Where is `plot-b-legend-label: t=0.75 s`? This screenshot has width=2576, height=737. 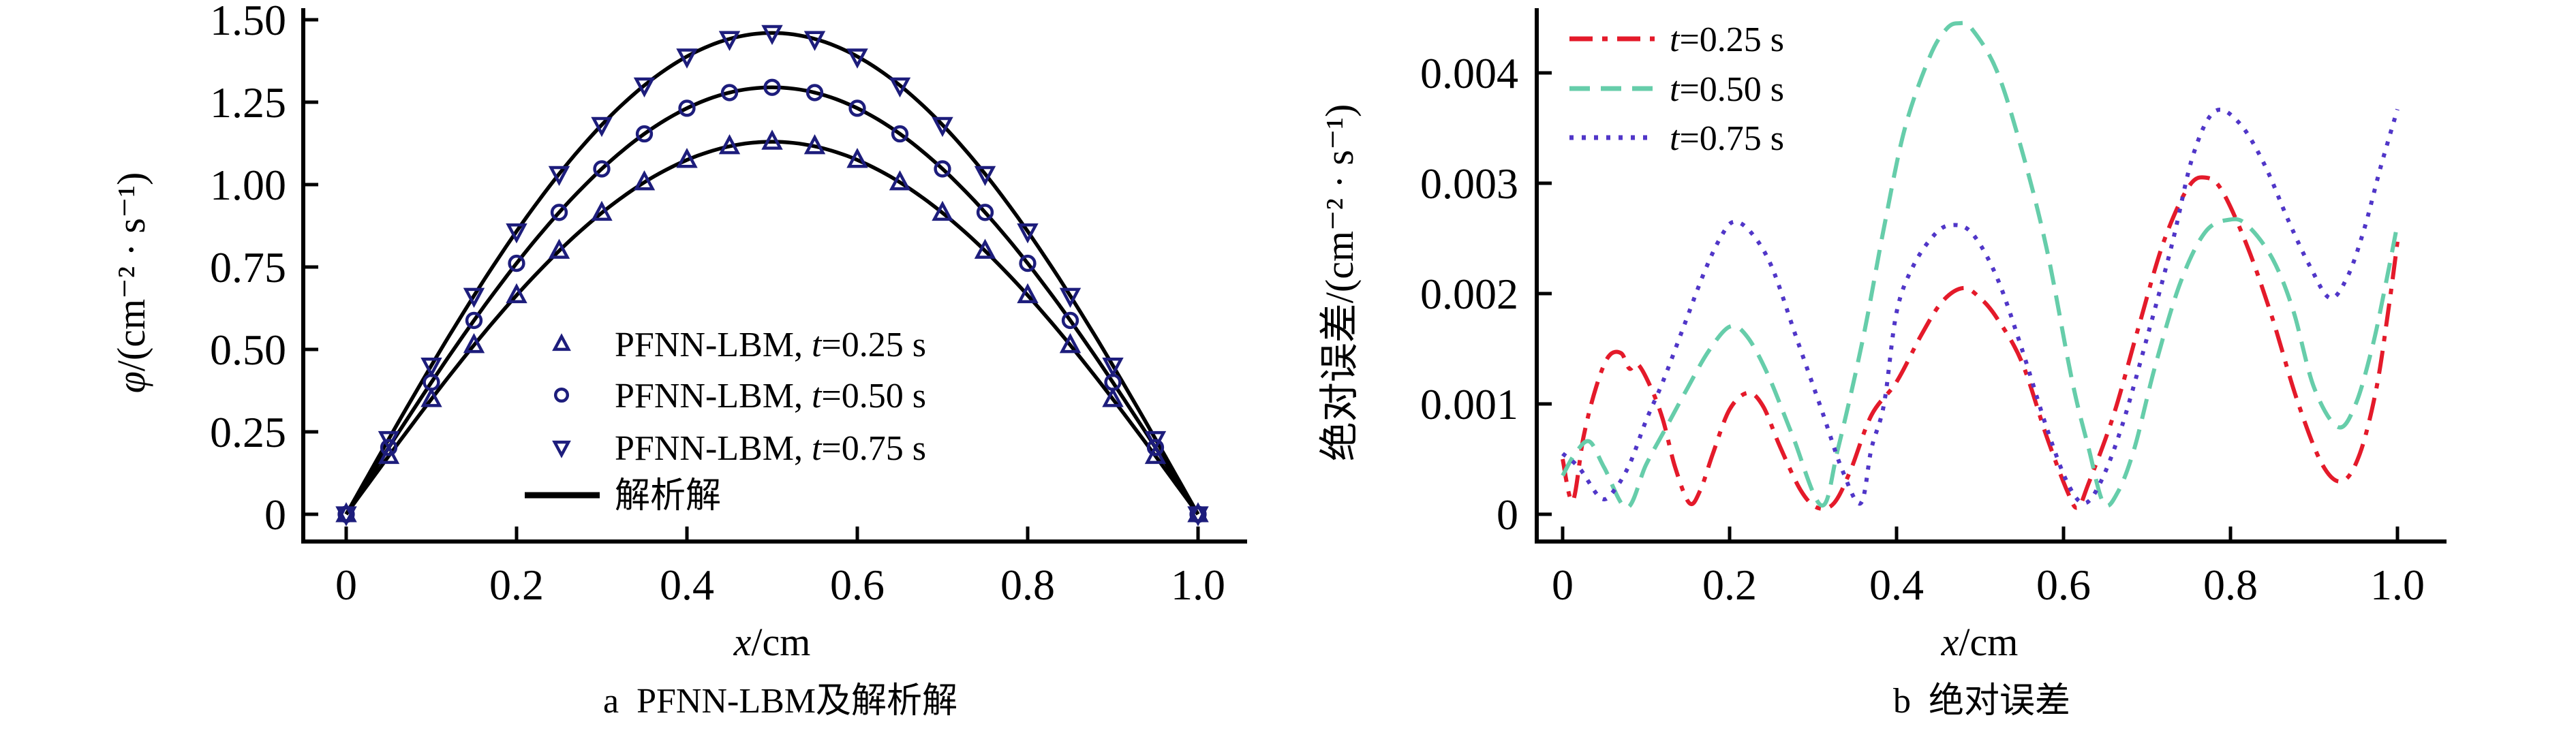
plot-b-legend-label: t=0.75 s is located at coordinates (1727, 138).